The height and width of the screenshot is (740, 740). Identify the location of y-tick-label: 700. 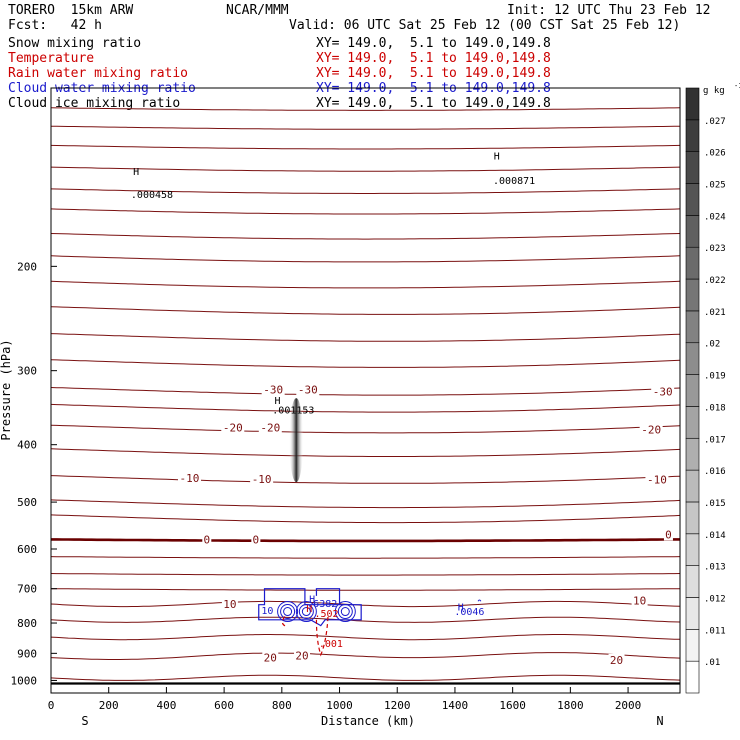
(27, 589).